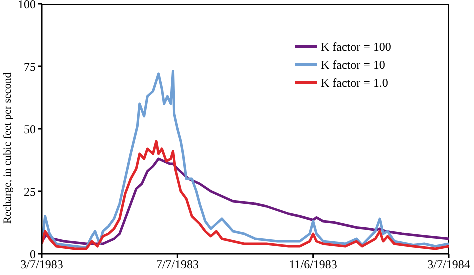 The image size is (474, 275). I want to click on y-axis-title: Recharge, in cubic feet per second, so click(8, 148).